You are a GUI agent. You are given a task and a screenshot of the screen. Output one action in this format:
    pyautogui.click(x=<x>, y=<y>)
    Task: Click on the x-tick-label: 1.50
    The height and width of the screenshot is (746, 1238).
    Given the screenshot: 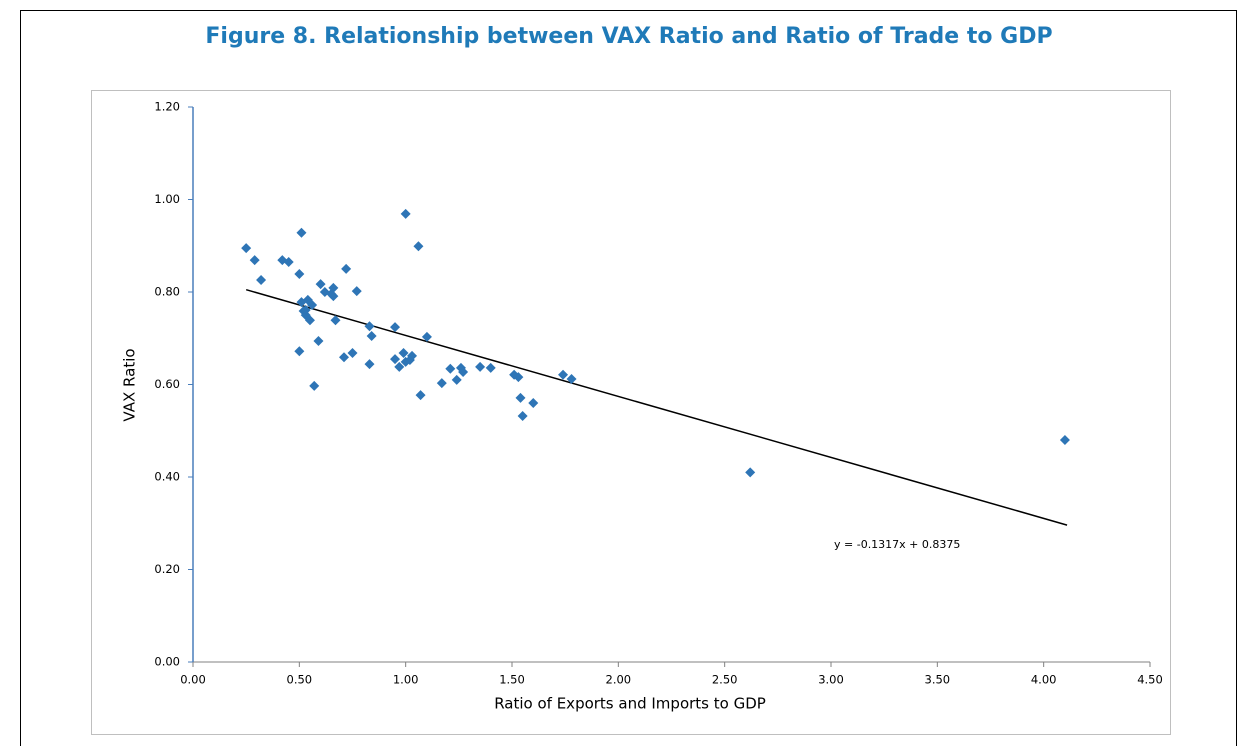 What is the action you would take?
    pyautogui.click(x=512, y=680)
    